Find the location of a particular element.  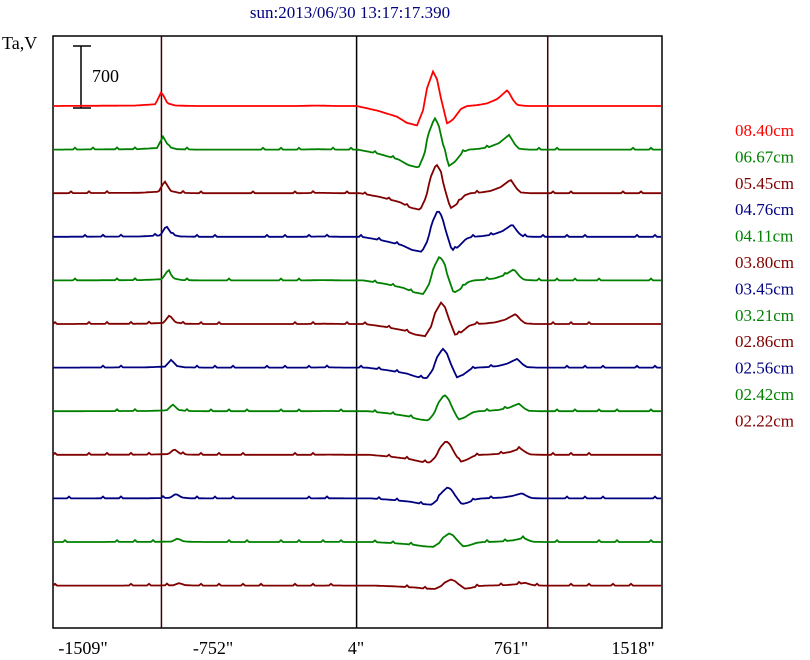

legend-item: 02.42cm is located at coordinates (764, 394).